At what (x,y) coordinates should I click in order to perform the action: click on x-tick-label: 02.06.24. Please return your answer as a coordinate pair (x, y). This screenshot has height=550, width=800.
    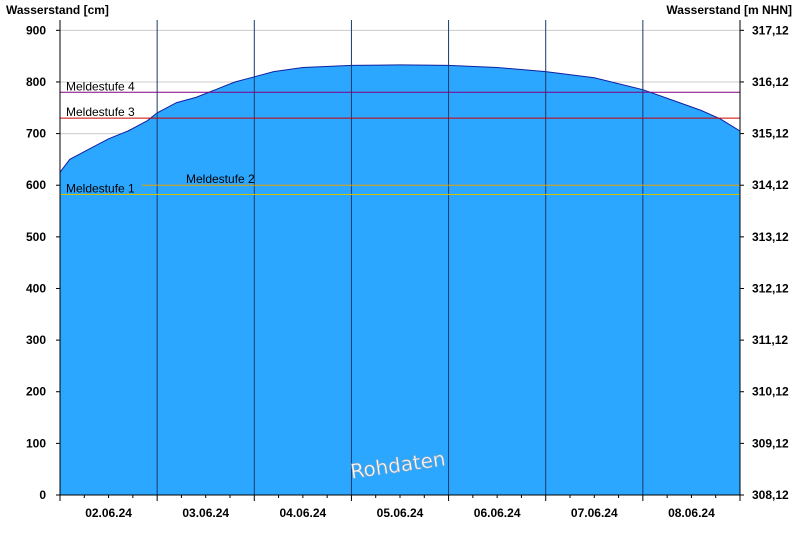
    Looking at the image, I should click on (108, 513).